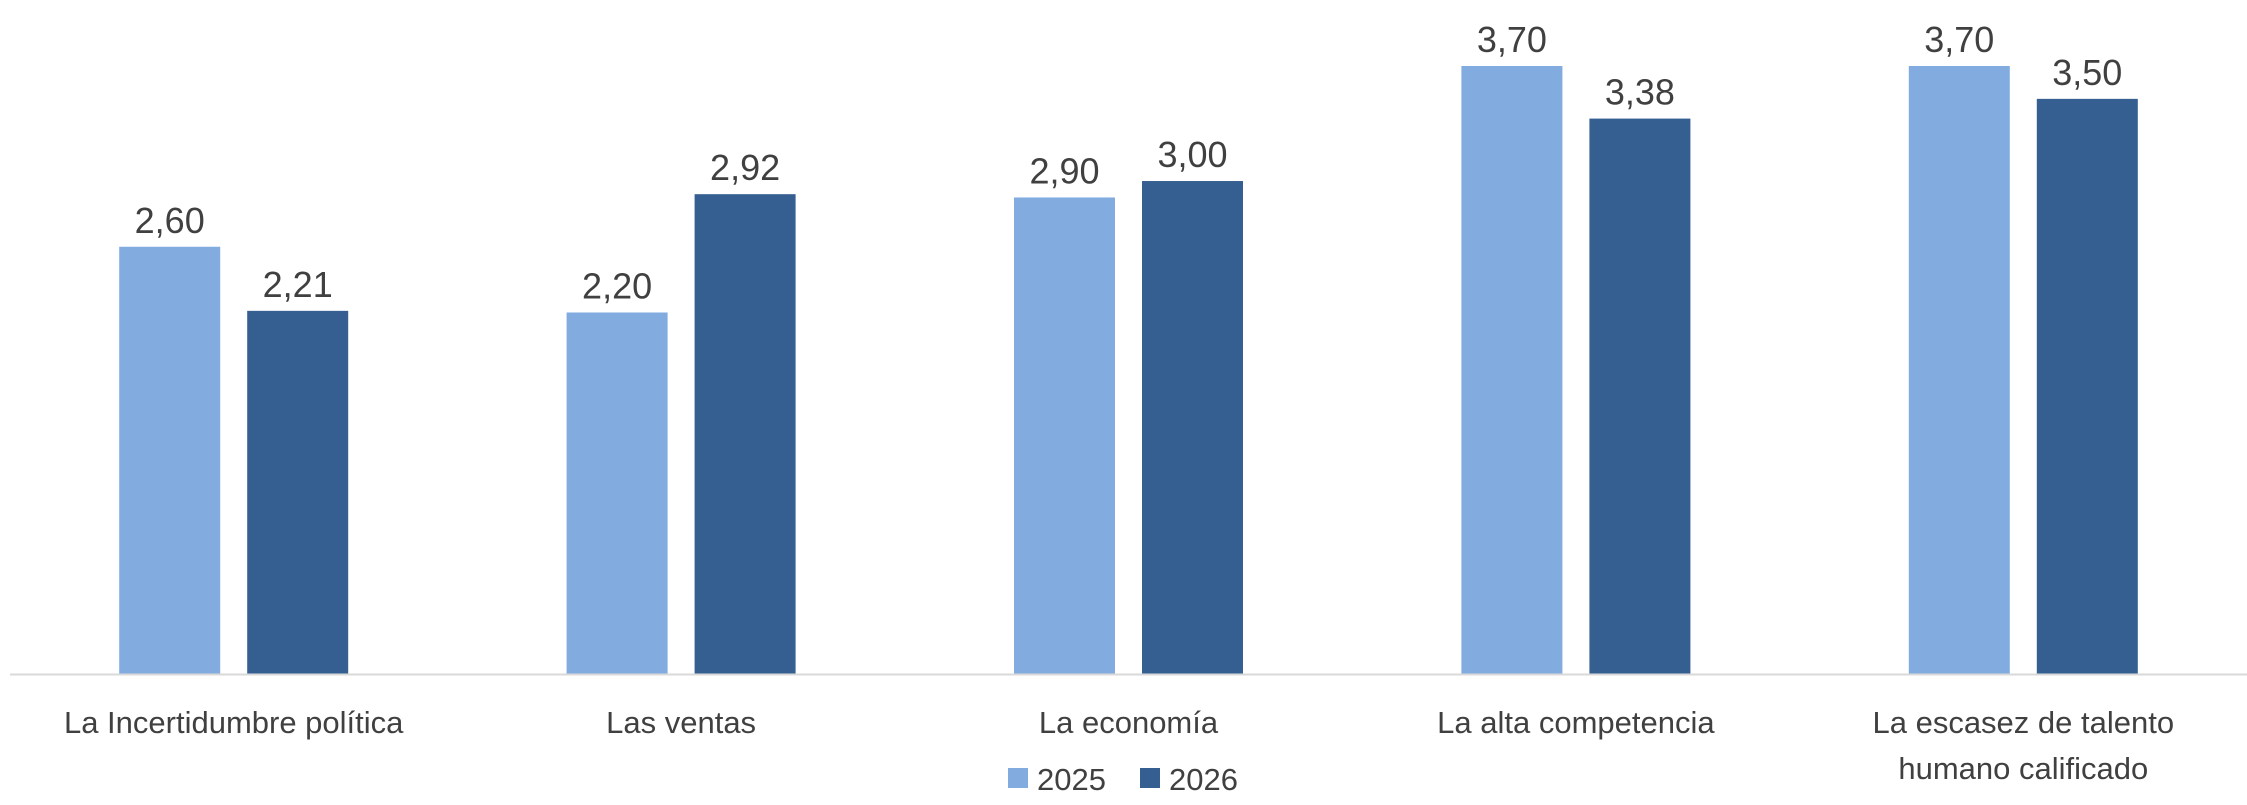  I want to click on data-label-2026-2: 3,00, so click(1192, 154).